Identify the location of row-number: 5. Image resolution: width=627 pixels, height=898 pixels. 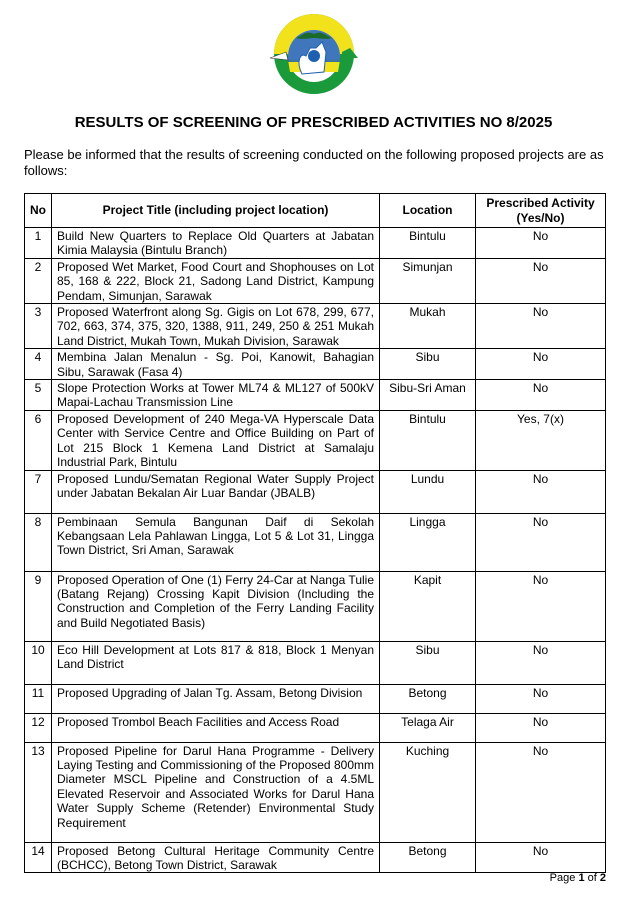
(38, 395).